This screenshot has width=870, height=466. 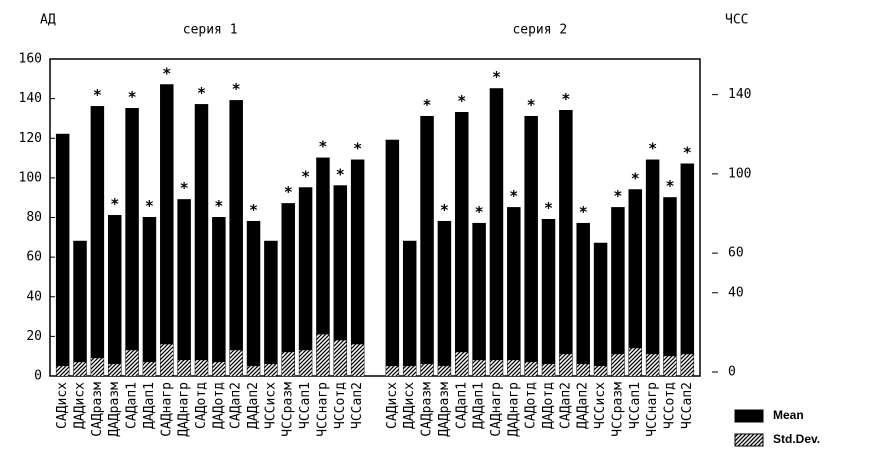 What do you see at coordinates (38, 376) in the screenshot?
I see `y-tick-label: 0` at bounding box center [38, 376].